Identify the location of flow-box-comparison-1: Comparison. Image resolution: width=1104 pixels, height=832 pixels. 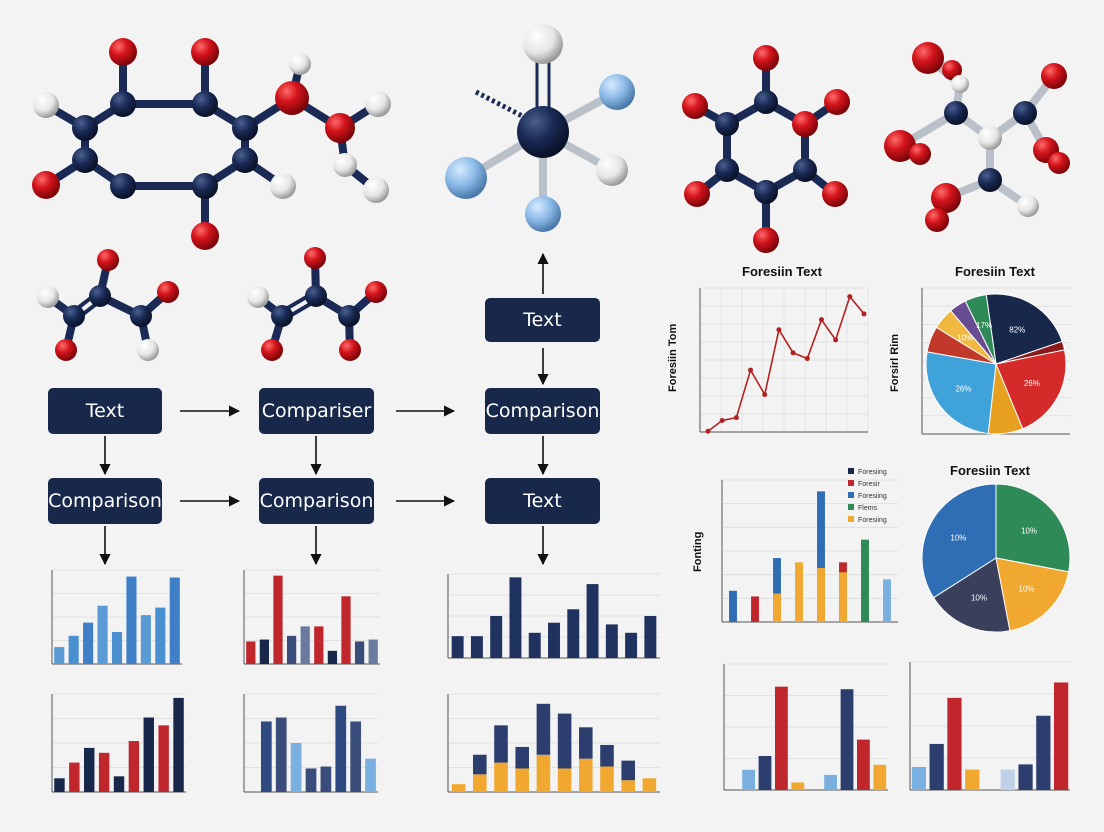
(542, 411).